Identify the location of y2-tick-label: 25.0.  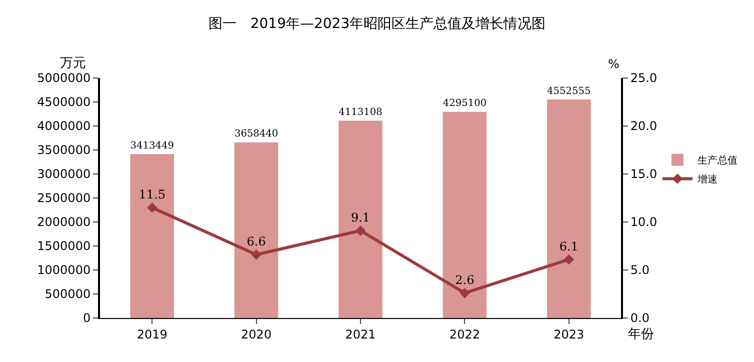
(644, 78).